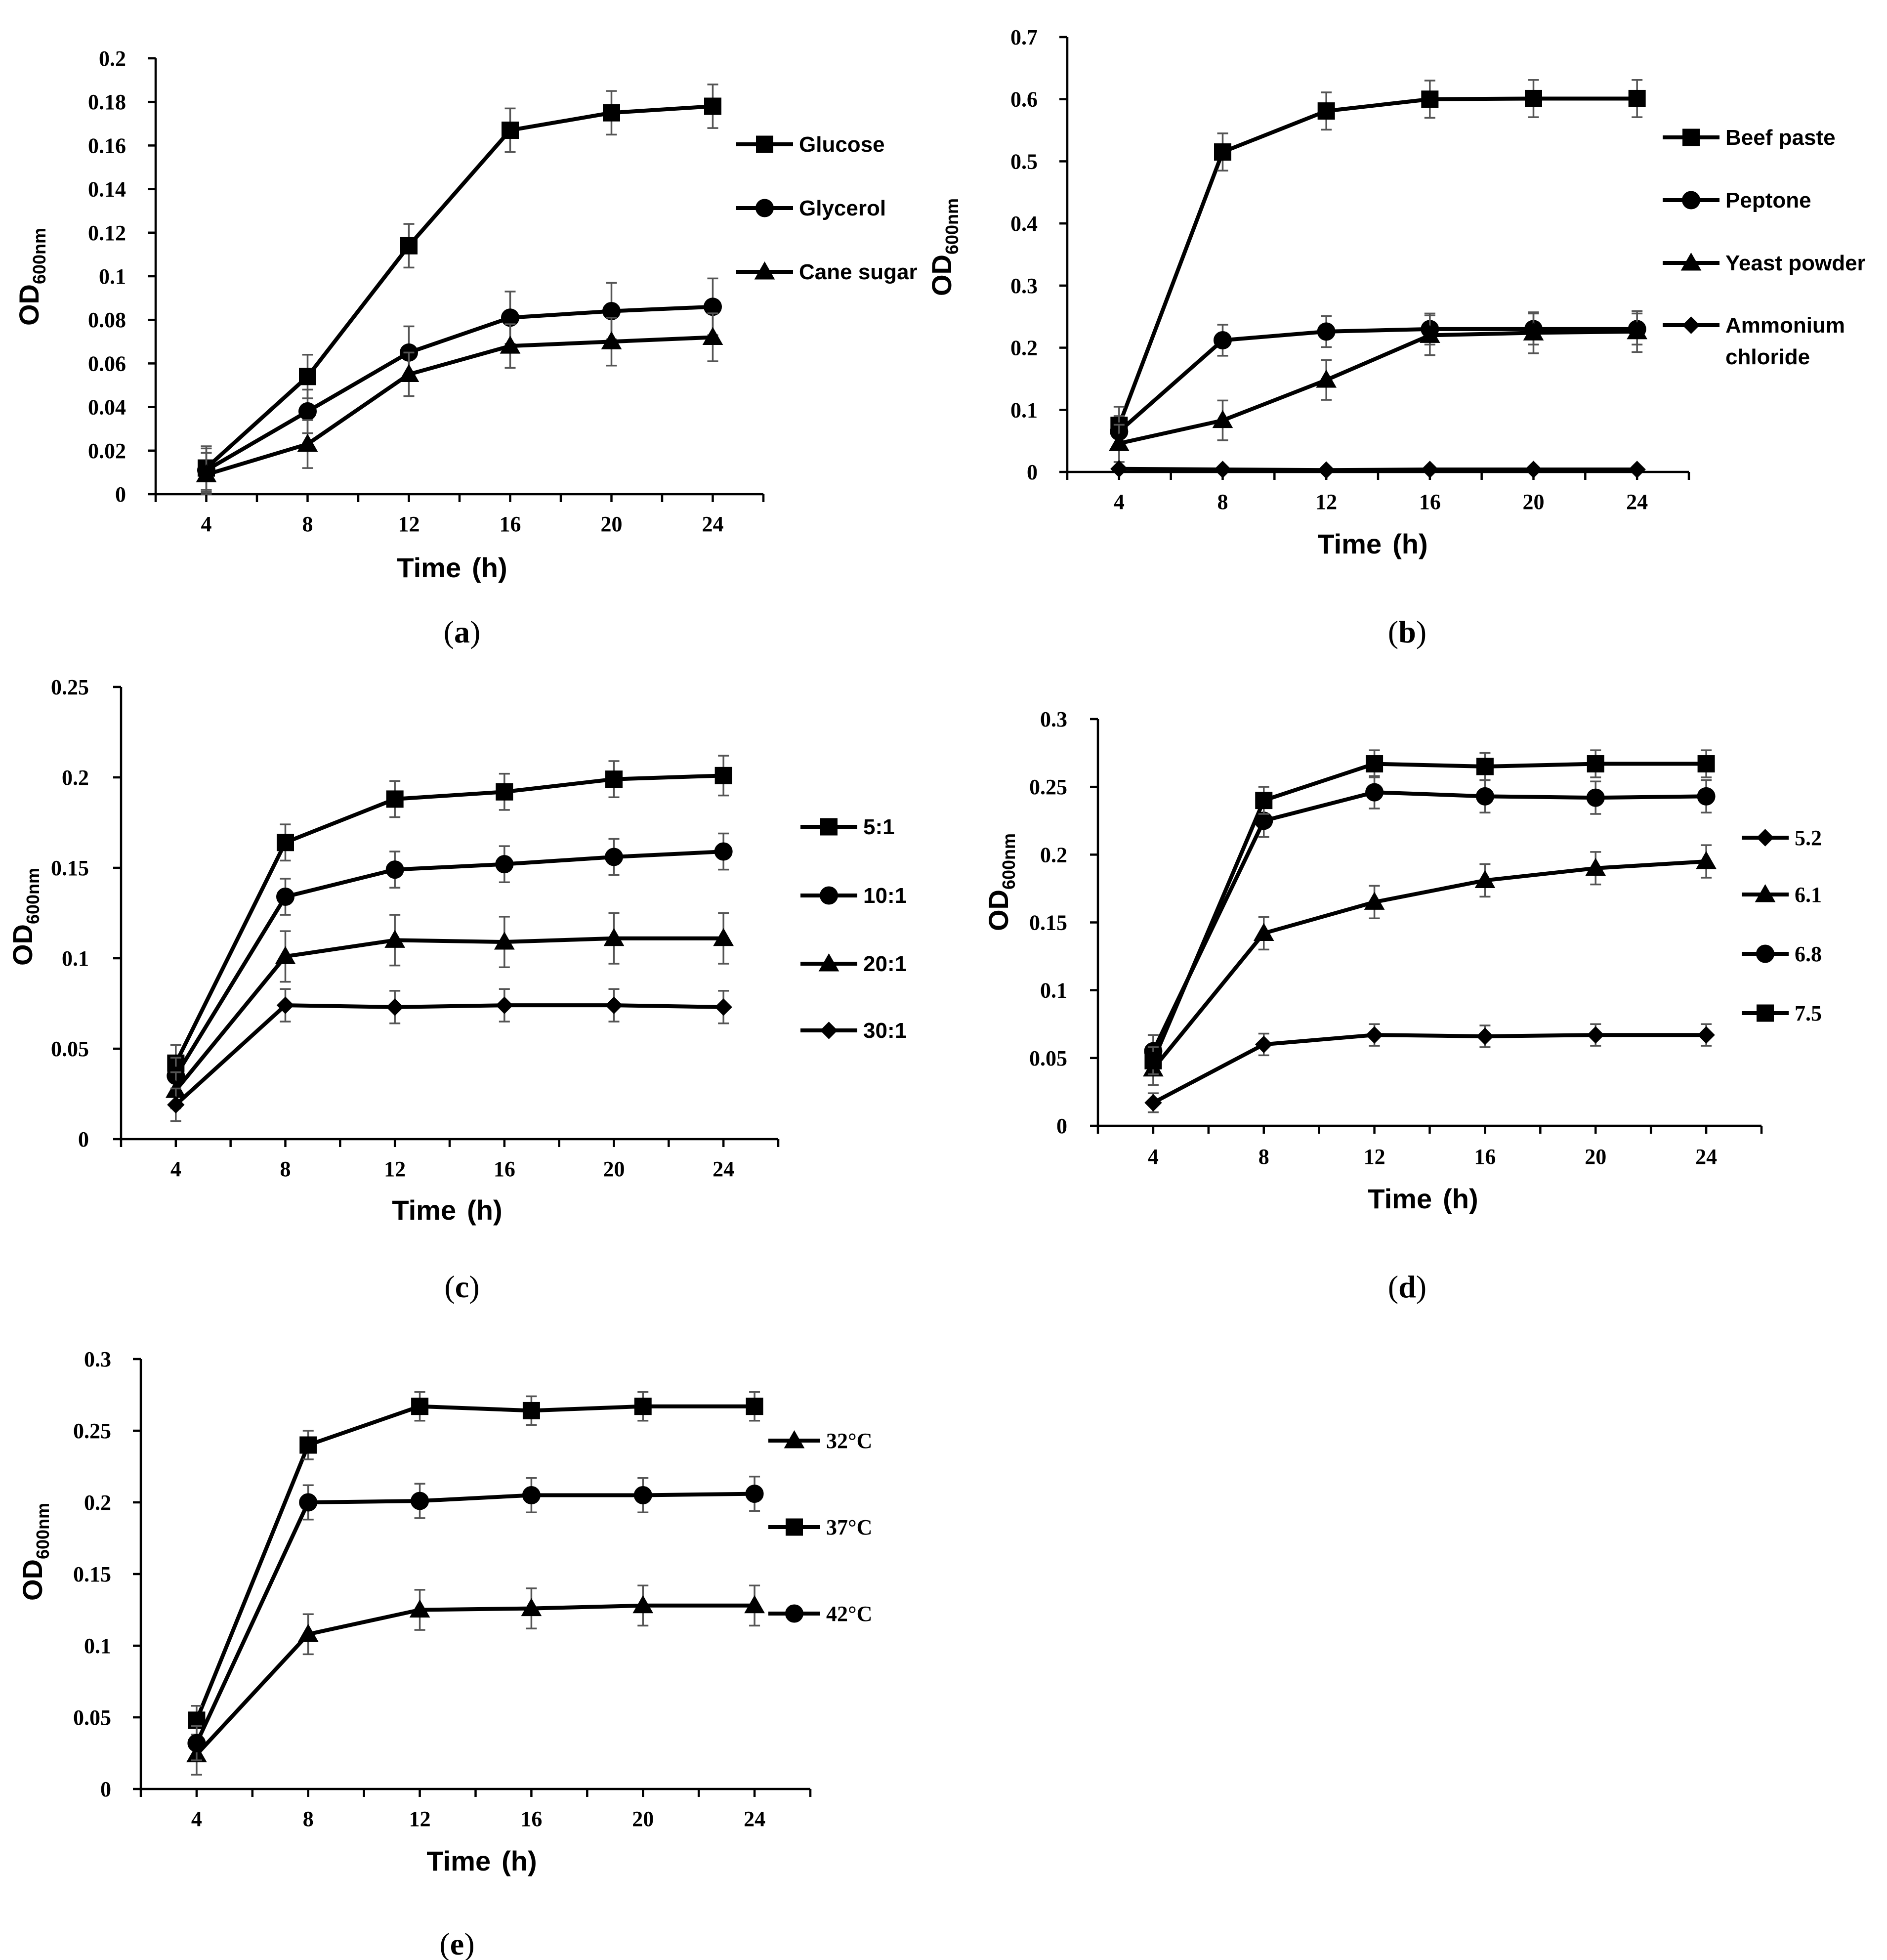  What do you see at coordinates (1782, 954) in the screenshot?
I see `legend-entry: 6.8` at bounding box center [1782, 954].